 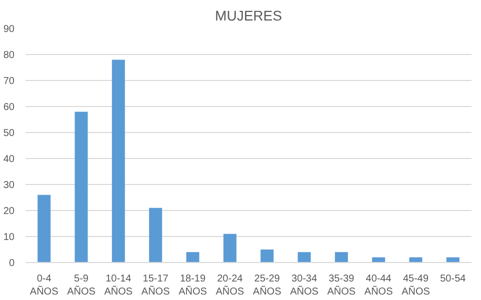 I want to click on y-tick-label: 80, so click(x=9, y=55).